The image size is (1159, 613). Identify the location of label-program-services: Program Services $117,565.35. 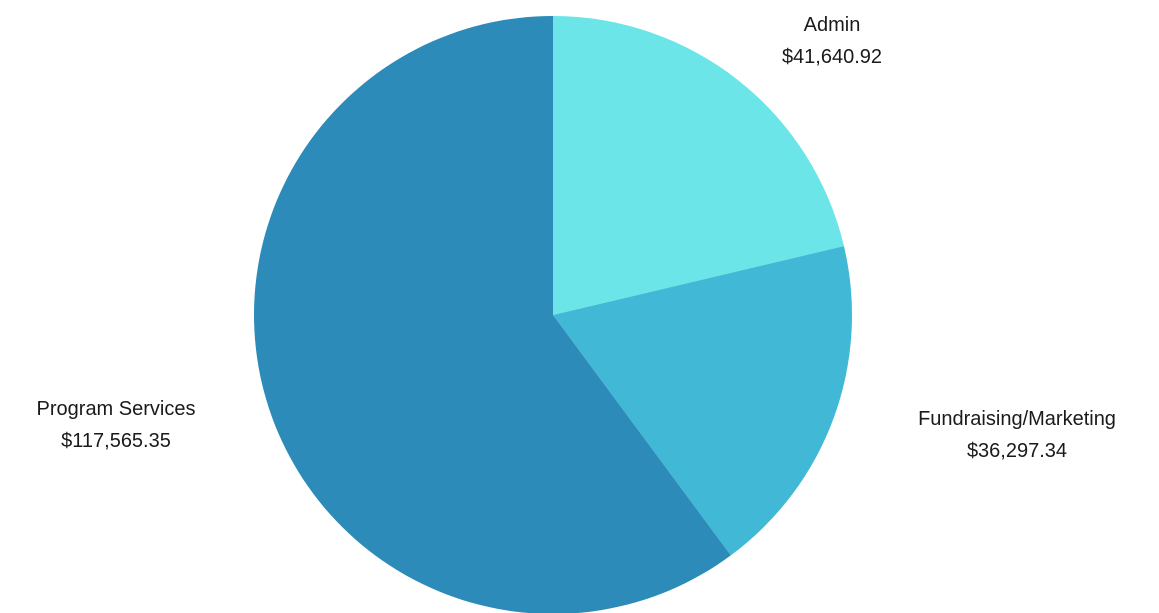
(116, 425).